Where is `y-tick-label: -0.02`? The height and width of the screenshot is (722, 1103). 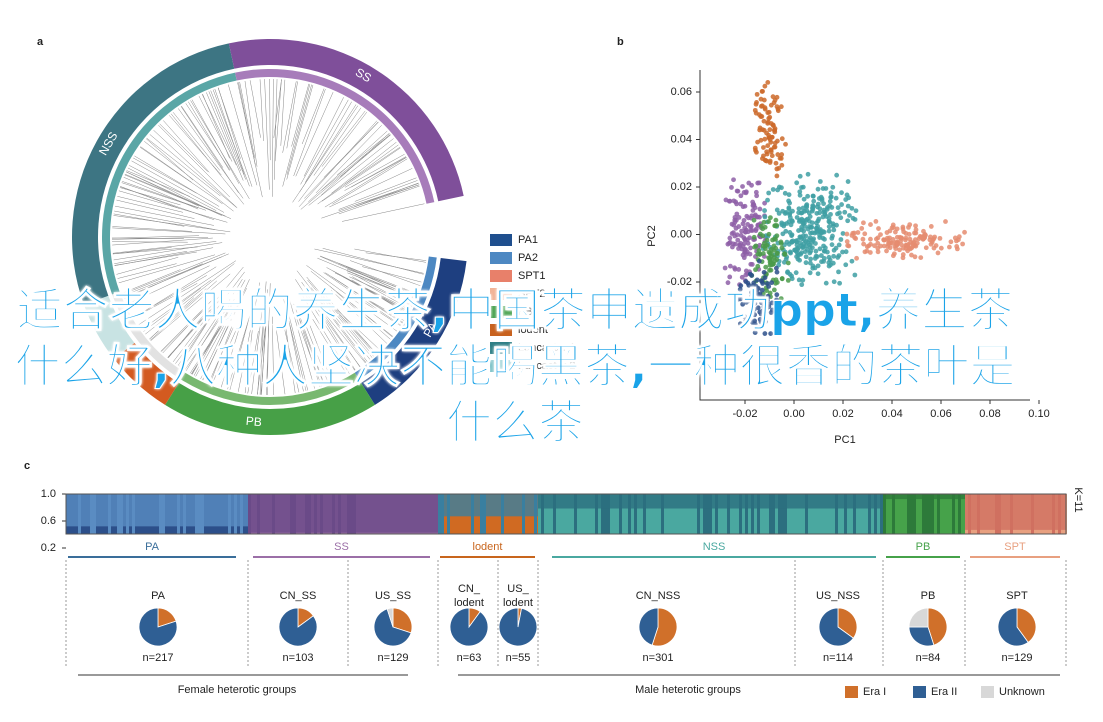 y-tick-label: -0.02 is located at coordinates (679, 282).